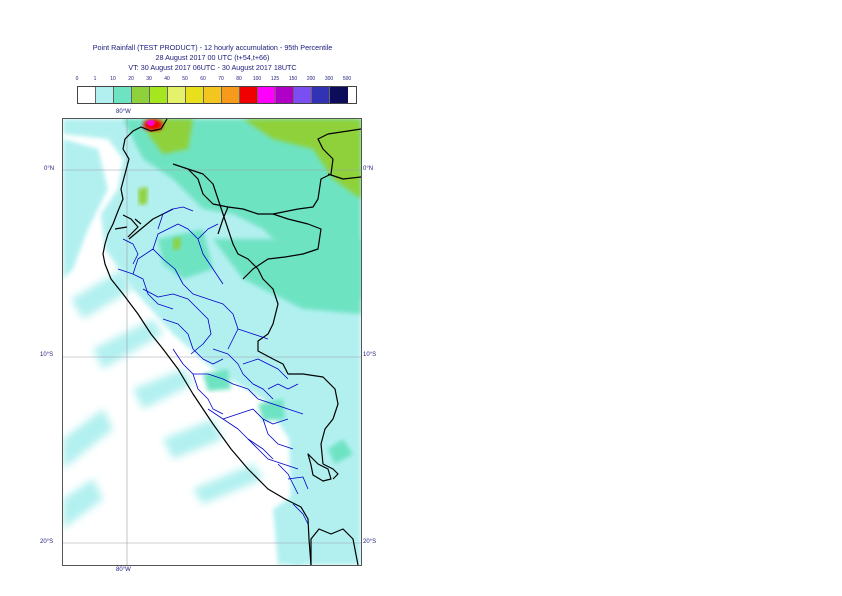 The width and height of the screenshot is (842, 596). What do you see at coordinates (131, 79) in the screenshot?
I see `legend-threshold-label: 20` at bounding box center [131, 79].